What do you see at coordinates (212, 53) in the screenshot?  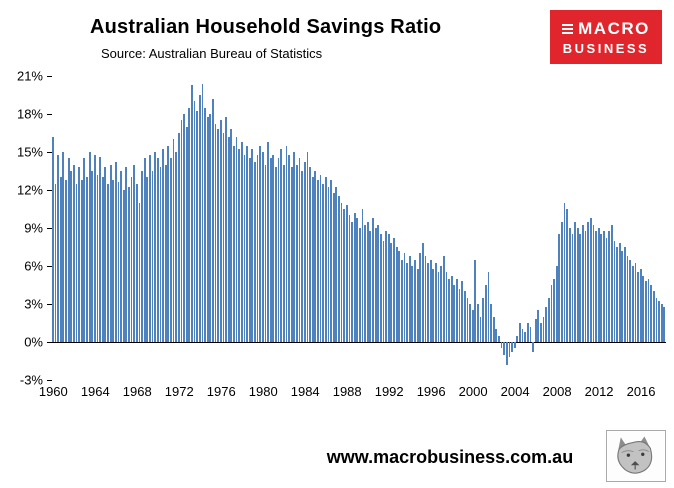 I see `chart-source: Source: Australian Bureau of Statistics` at bounding box center [212, 53].